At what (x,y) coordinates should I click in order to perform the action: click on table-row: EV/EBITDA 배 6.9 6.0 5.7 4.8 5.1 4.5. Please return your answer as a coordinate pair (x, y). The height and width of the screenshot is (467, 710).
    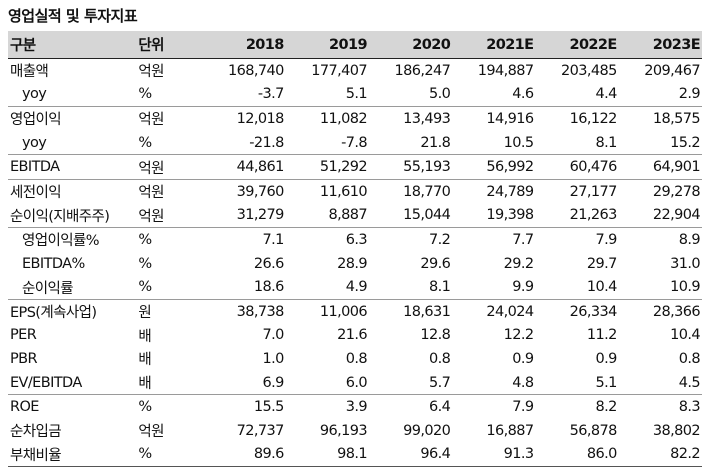
    Looking at the image, I should click on (355, 383).